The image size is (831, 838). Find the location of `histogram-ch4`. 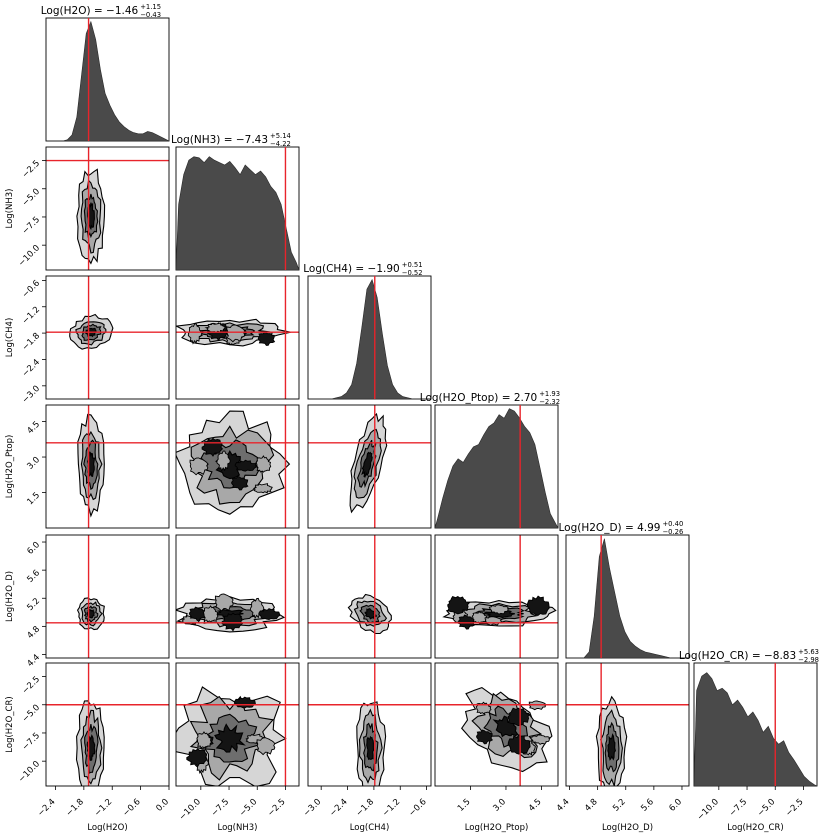

histogram-ch4 is located at coordinates (369, 339).